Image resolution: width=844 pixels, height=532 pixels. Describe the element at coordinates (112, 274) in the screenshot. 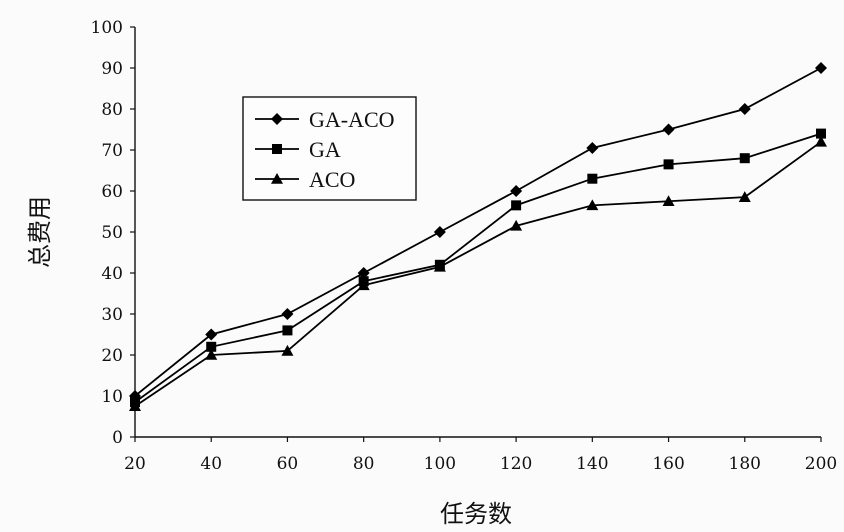

I see `y-tick-label: 40` at that location.